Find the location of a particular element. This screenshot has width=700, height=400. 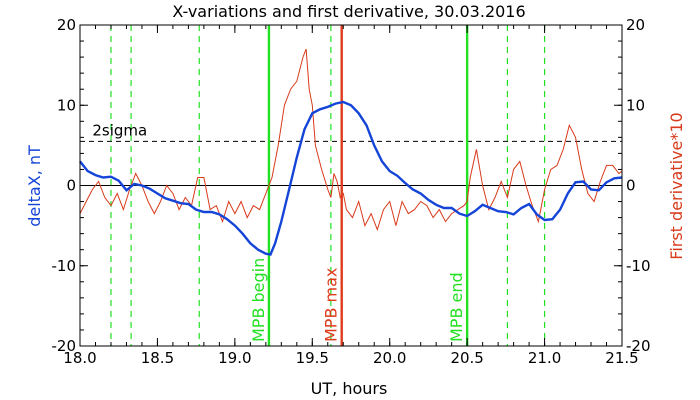

event-label-2: MPB end is located at coordinates (456, 307).